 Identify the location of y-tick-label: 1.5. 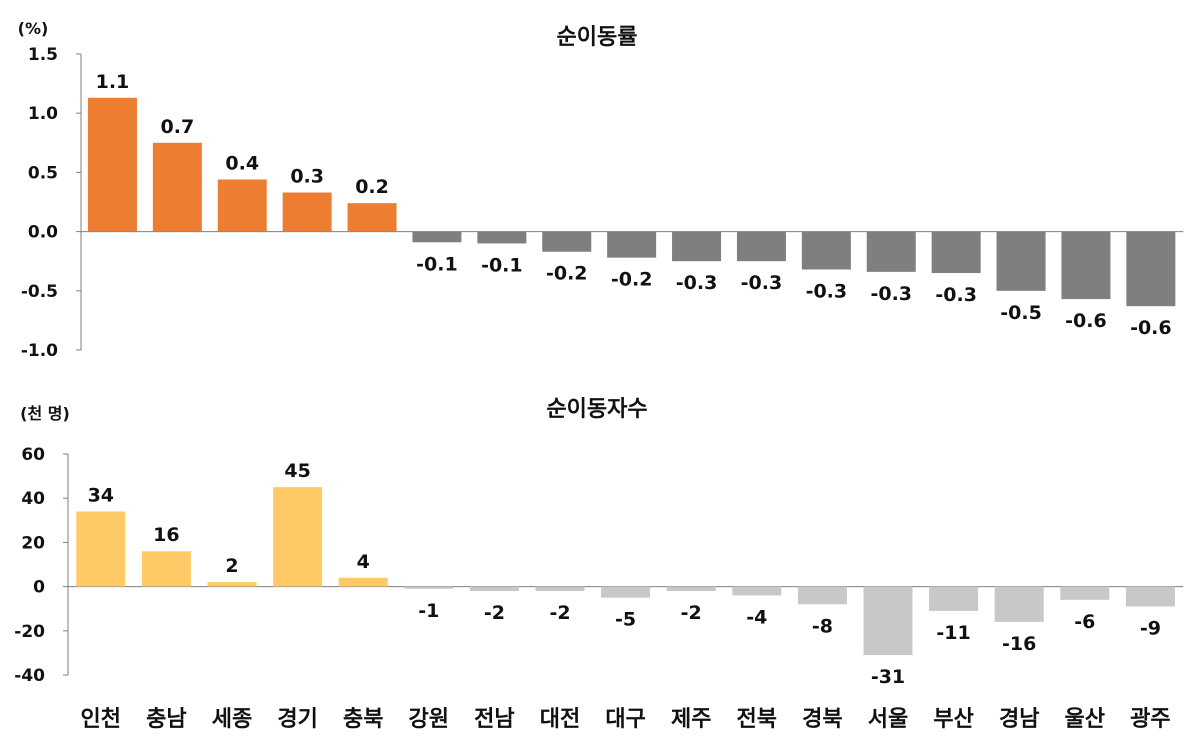
(43, 55).